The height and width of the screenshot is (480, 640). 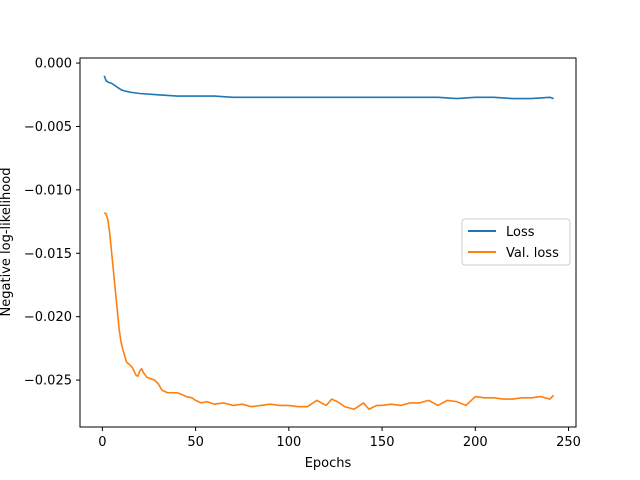 What do you see at coordinates (382, 442) in the screenshot?
I see `x-tick-label: 150` at bounding box center [382, 442].